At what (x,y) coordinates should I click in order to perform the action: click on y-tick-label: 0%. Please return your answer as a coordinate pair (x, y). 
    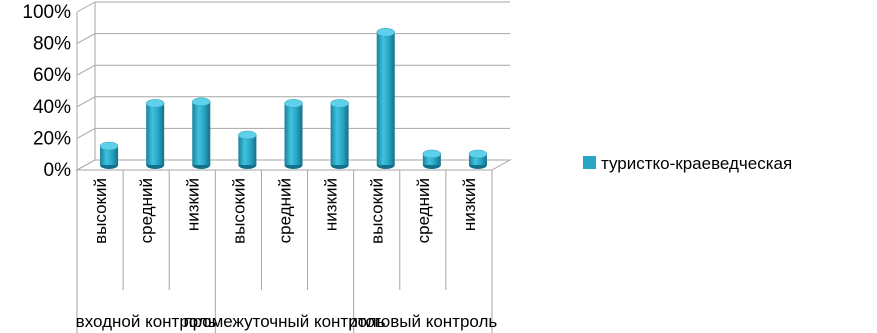
    Looking at the image, I should click on (58, 170).